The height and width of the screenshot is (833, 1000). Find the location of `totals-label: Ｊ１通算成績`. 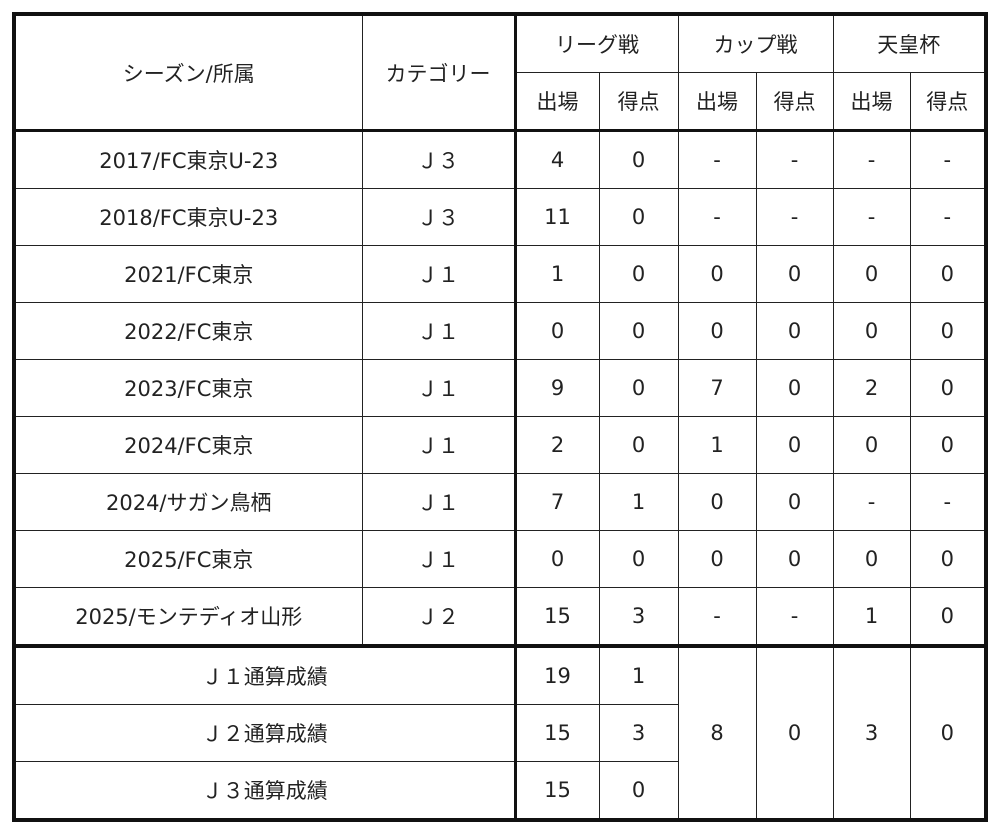

totals-label: Ｊ１通算成績 is located at coordinates (264, 674).